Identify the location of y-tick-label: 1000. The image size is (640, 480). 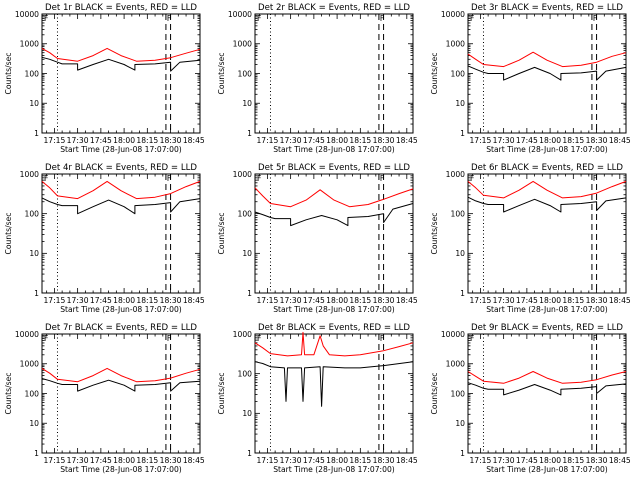
(242, 174).